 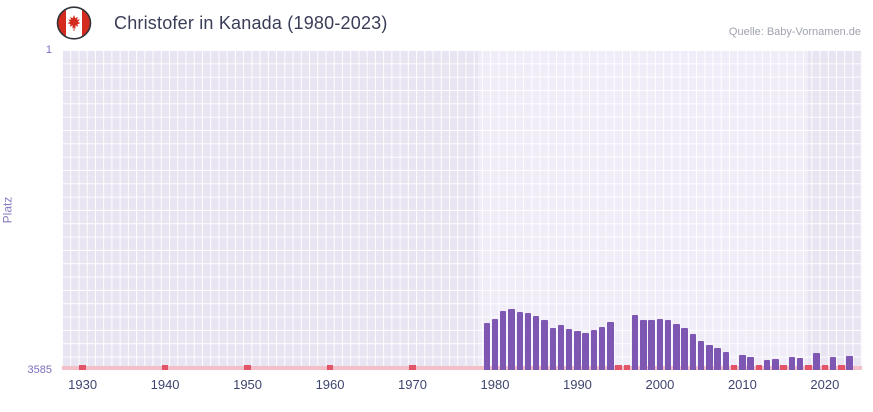 I want to click on x-axis-tick: 1930, so click(x=83, y=384).